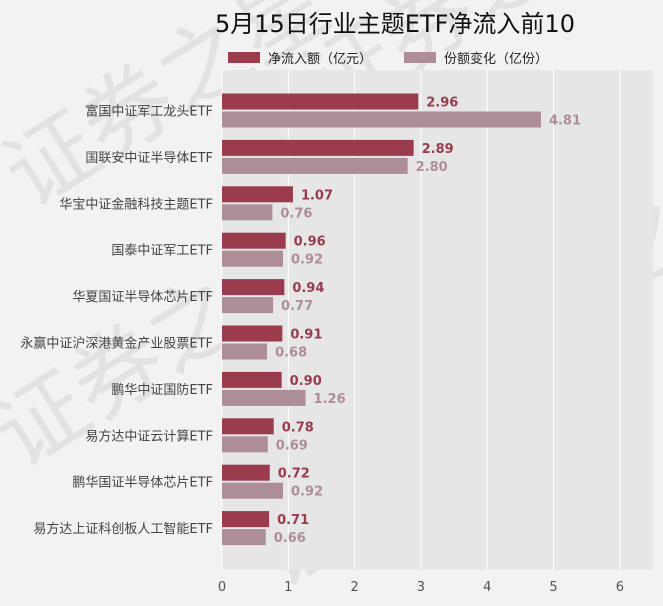 Image resolution: width=663 pixels, height=606 pixels. What do you see at coordinates (330, 399) in the screenshot?
I see `data-label: 1.26` at bounding box center [330, 399].